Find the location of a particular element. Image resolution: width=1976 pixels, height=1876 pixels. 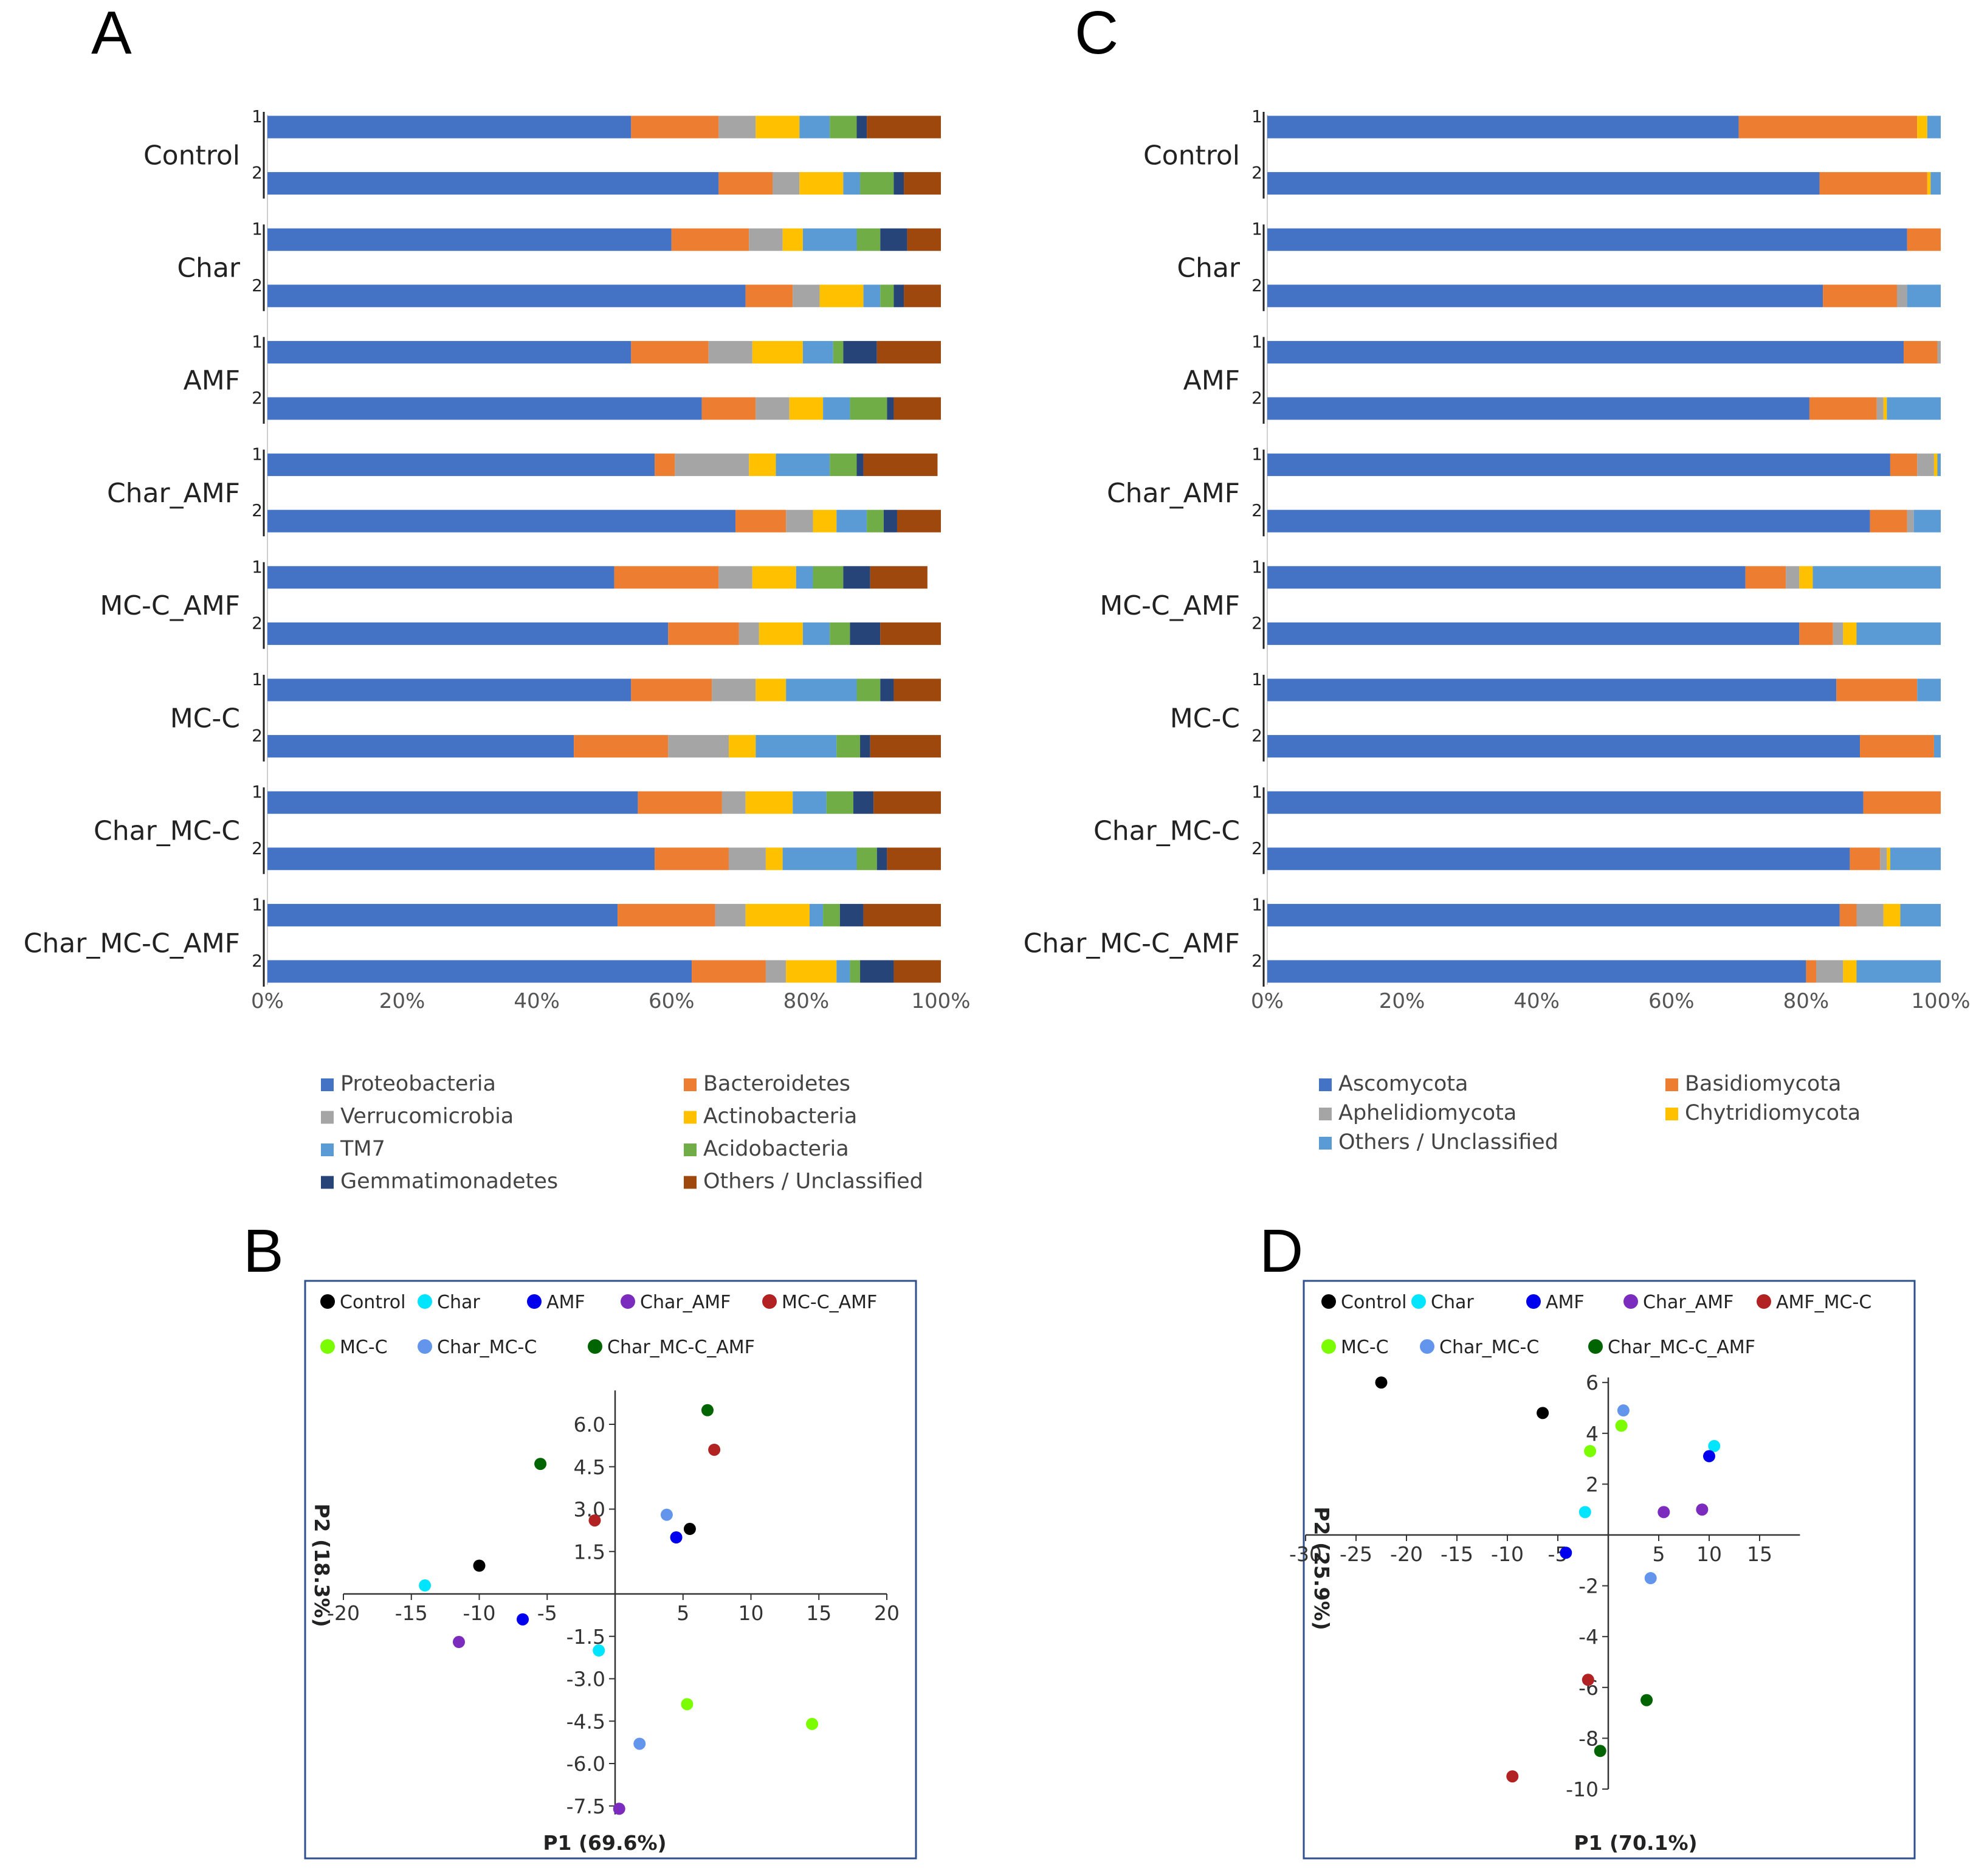

panel-b-legend-label-control: Control is located at coordinates (372, 1302).